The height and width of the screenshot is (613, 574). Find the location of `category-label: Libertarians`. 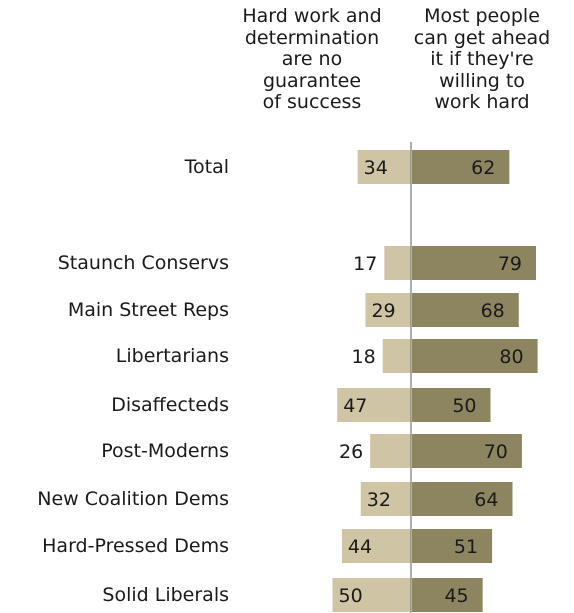

category-label: Libertarians is located at coordinates (172, 356).